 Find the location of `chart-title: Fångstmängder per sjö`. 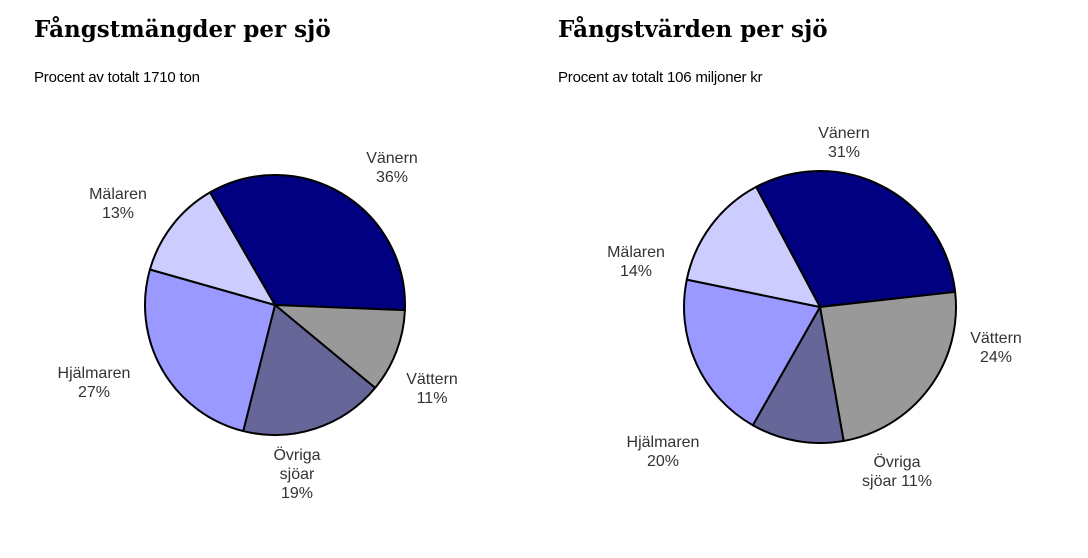

chart-title: Fångstmängder per sjö is located at coordinates (182, 29).